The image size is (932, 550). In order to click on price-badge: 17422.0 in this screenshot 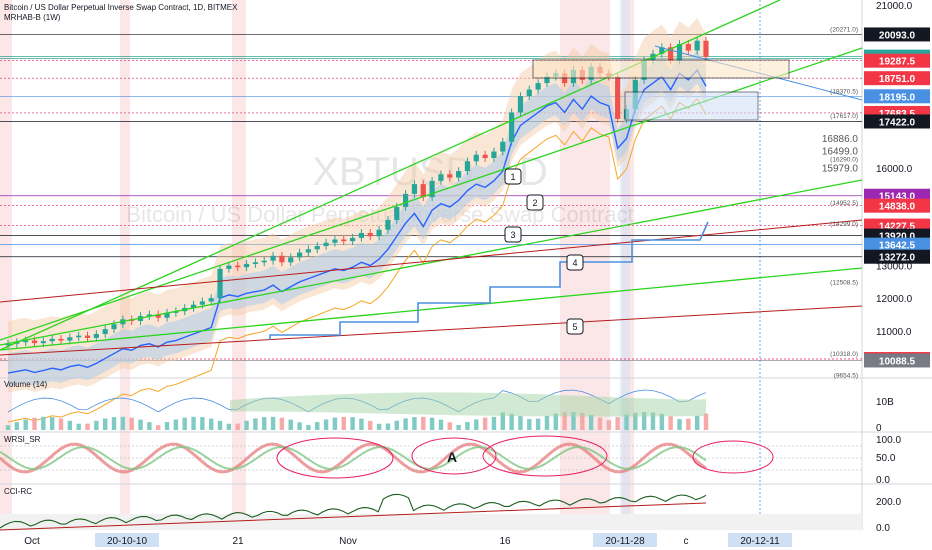, I will do `click(897, 121)`.